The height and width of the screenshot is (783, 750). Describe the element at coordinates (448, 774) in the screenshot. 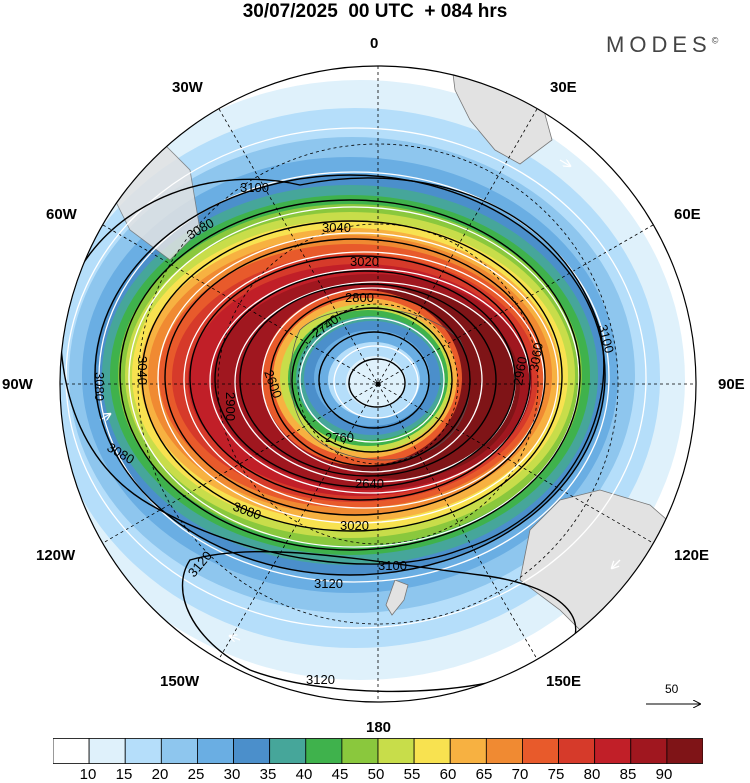

I see `colorbar-label: 60` at that location.